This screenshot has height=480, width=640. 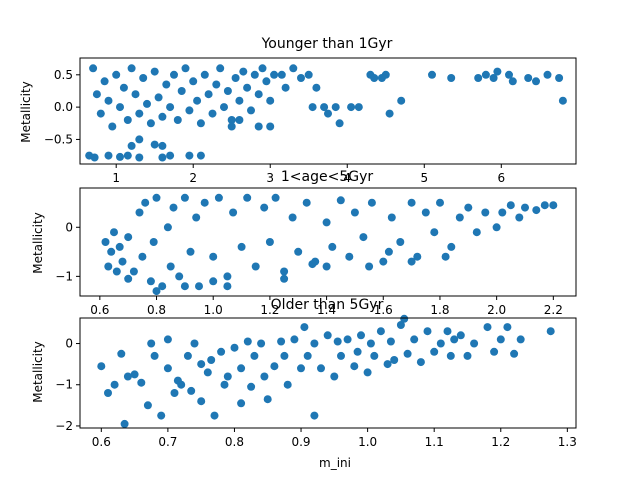 I want to click on y-ticks-younger: −0.5 0.0 0.5, so click(x=62, y=107).